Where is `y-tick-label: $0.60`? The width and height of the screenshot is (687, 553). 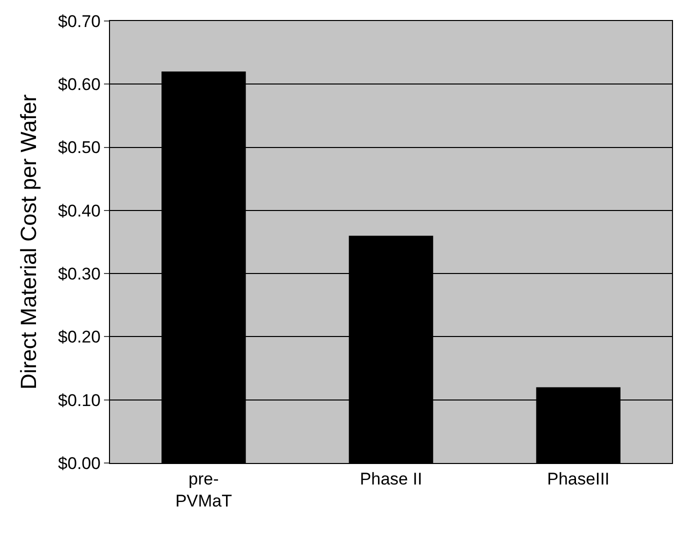 y-tick-label: $0.60 is located at coordinates (79, 84).